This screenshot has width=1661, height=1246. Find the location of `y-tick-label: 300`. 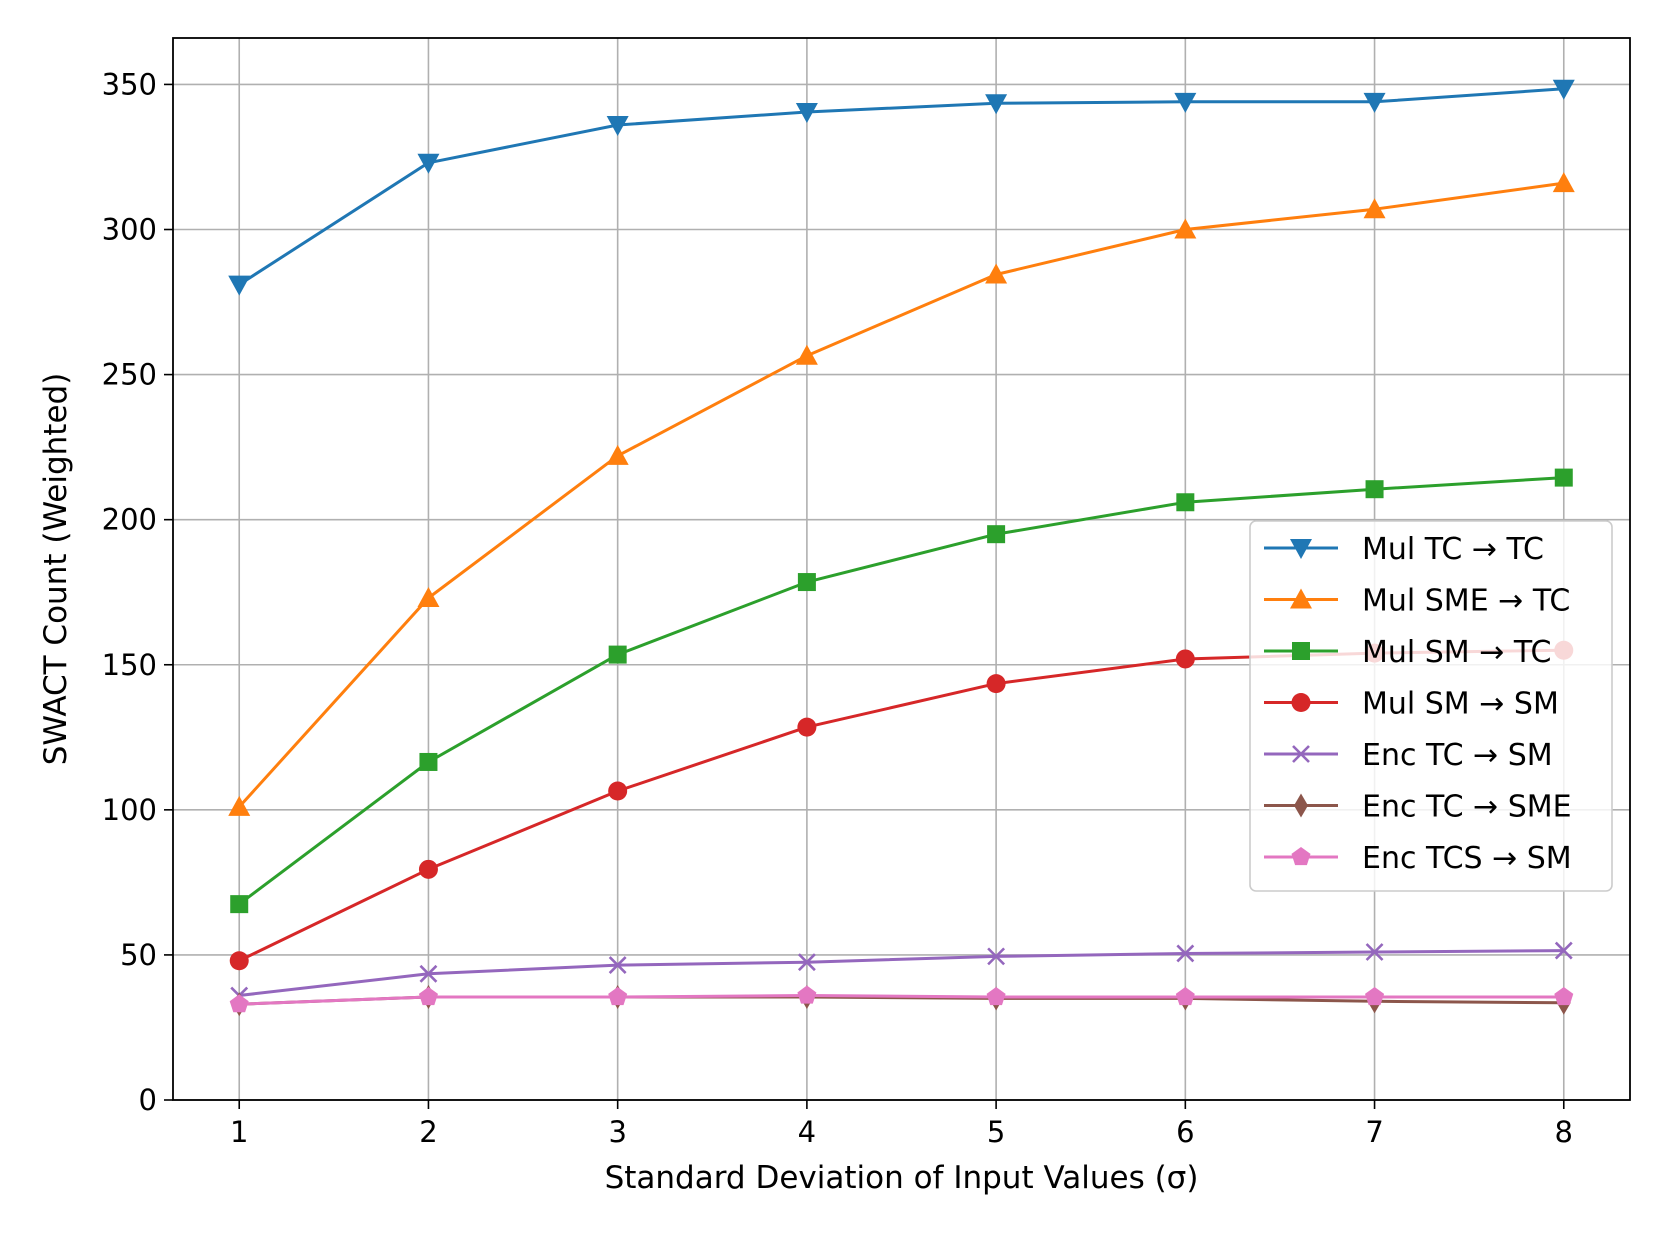

y-tick-label: 300 is located at coordinates (129, 230).